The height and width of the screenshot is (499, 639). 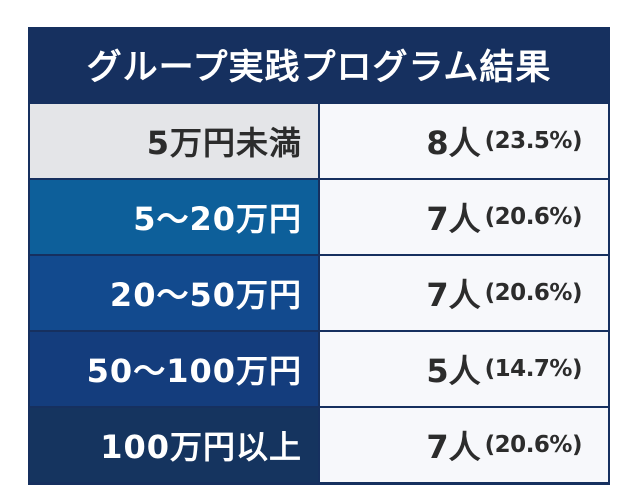 I want to click on percentage: (23.5%), so click(x=533, y=141).